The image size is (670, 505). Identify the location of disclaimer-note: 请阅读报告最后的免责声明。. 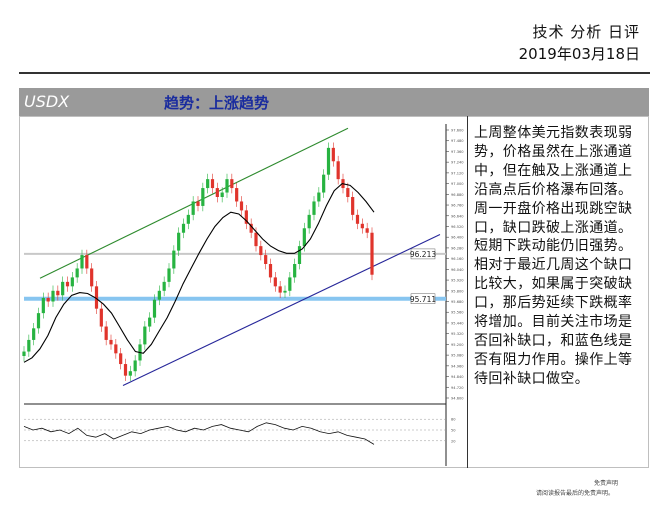
(575, 493).